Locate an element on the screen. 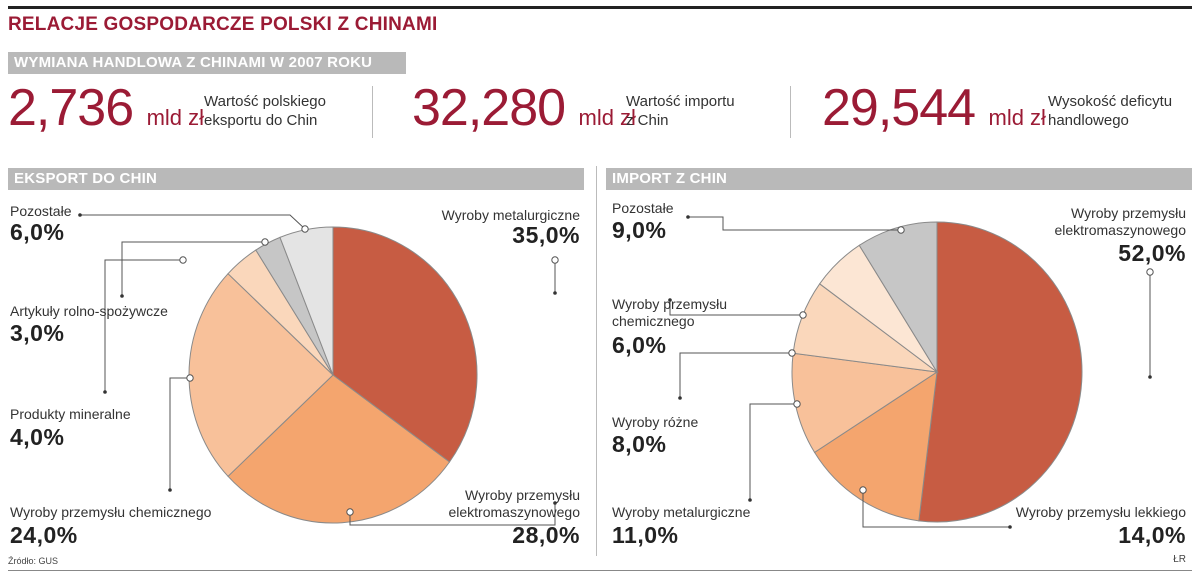 The width and height of the screenshot is (1200, 575). source-note: Źródło: GUS is located at coordinates (33, 561).